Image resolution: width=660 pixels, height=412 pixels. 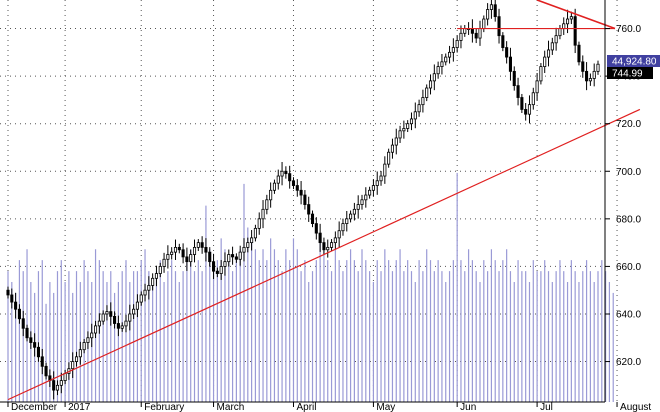 What do you see at coordinates (628, 267) in the screenshot?
I see `price-tick-label: 660.0` at bounding box center [628, 267].